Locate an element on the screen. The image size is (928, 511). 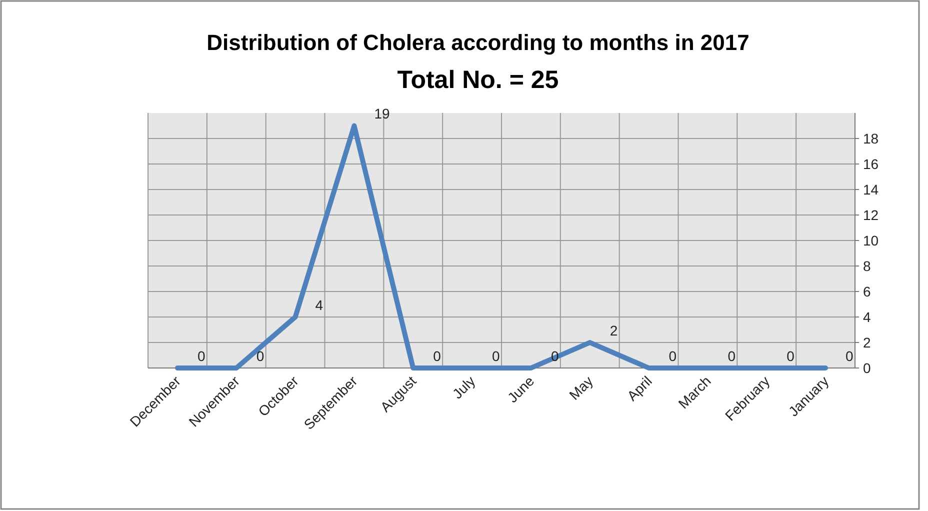
y-tick-label: 8 is located at coordinates (867, 266).